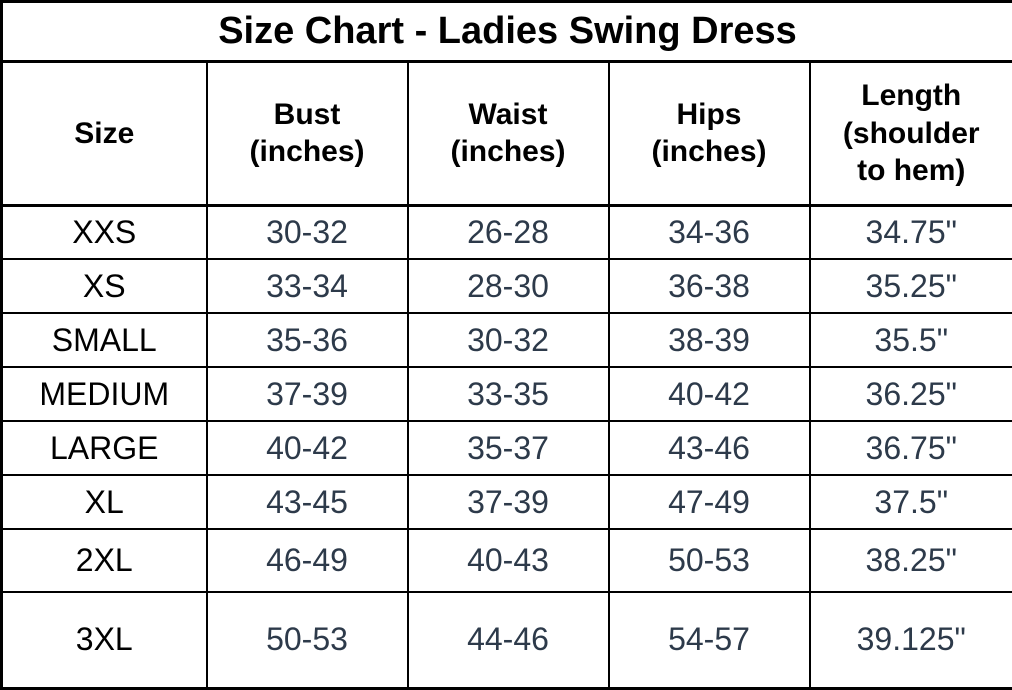 The width and height of the screenshot is (1012, 690). I want to click on size-label: SMALL, so click(104, 340).